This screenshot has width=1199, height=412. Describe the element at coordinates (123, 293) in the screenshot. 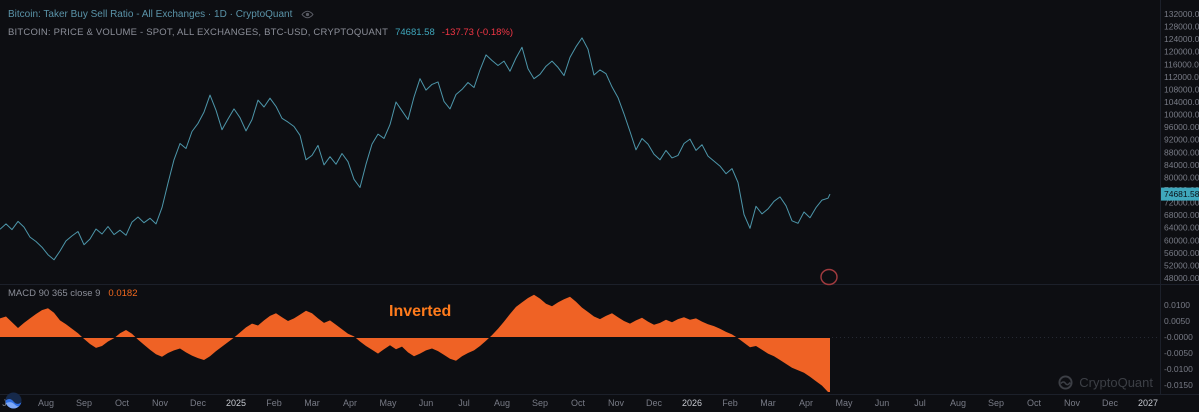

I see `macd-value: 0.0182` at that location.